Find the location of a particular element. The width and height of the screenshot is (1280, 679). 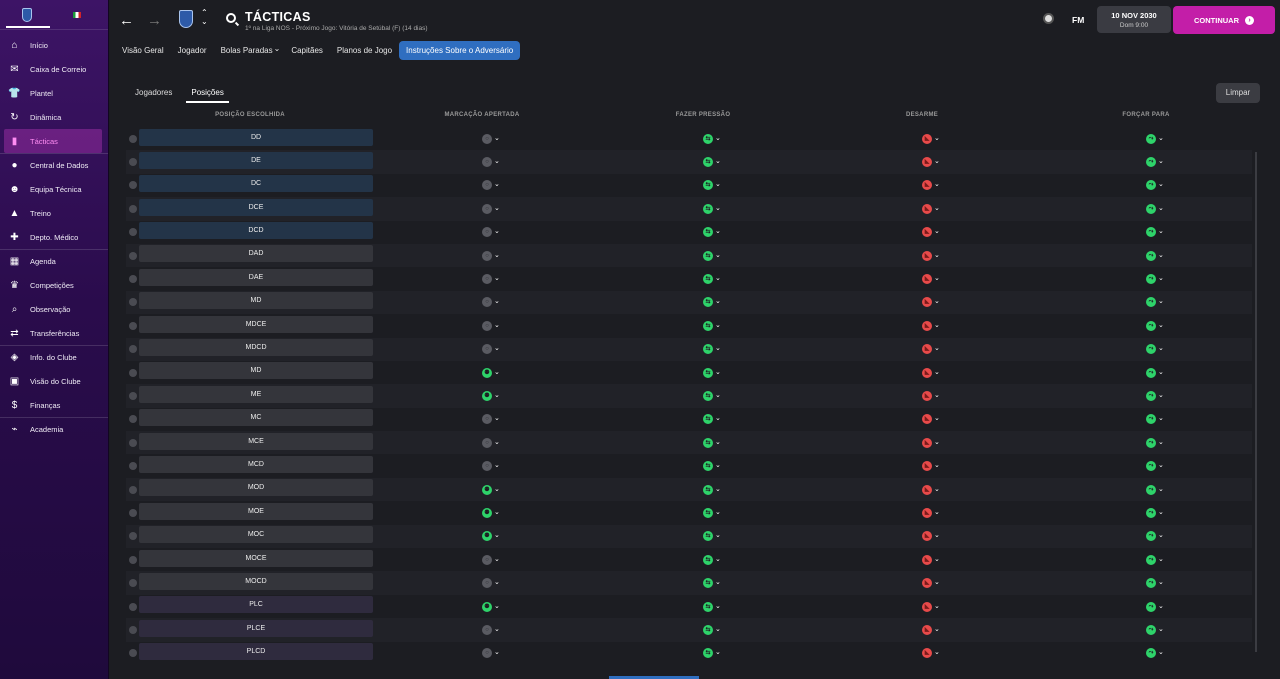

football-icon is located at coordinates (1048, 18).